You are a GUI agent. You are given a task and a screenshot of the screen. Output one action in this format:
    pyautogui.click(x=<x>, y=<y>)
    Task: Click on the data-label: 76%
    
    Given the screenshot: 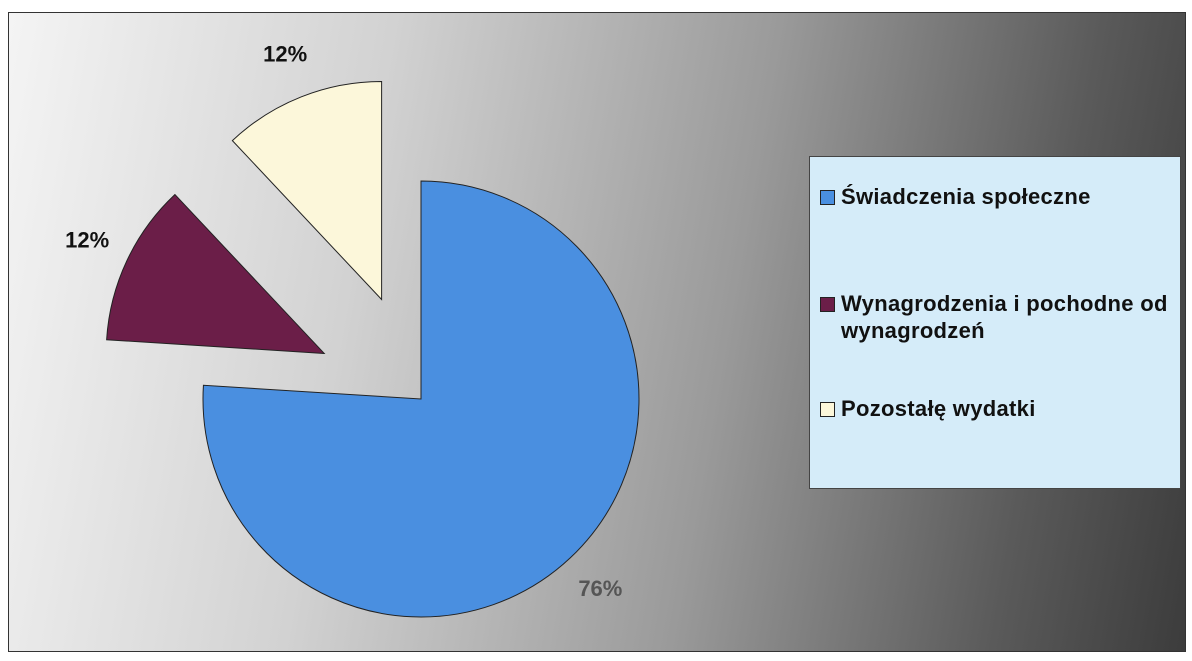 What is the action you would take?
    pyautogui.click(x=600, y=588)
    